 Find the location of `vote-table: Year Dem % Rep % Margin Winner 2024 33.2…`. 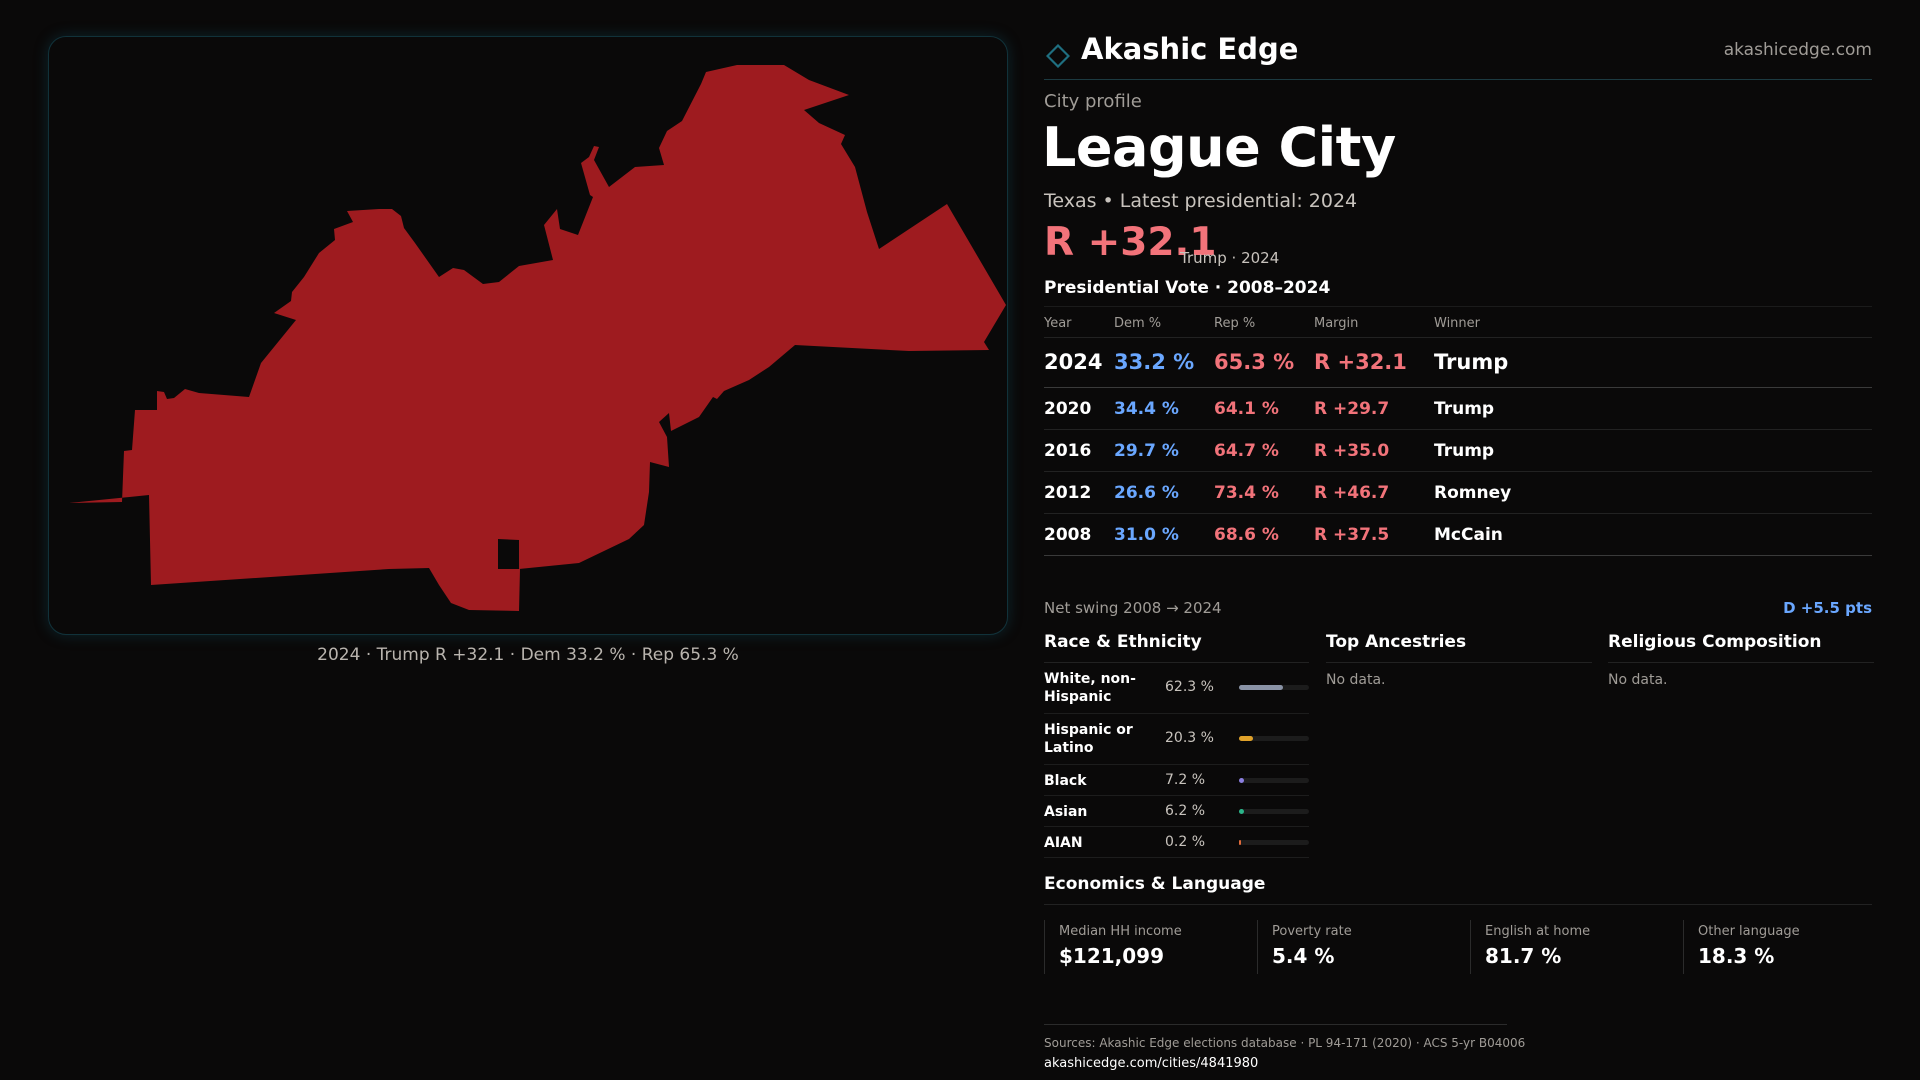

vote-table: Year Dem % Rep % Margin Winner 2024 33.2… is located at coordinates (1458, 431).